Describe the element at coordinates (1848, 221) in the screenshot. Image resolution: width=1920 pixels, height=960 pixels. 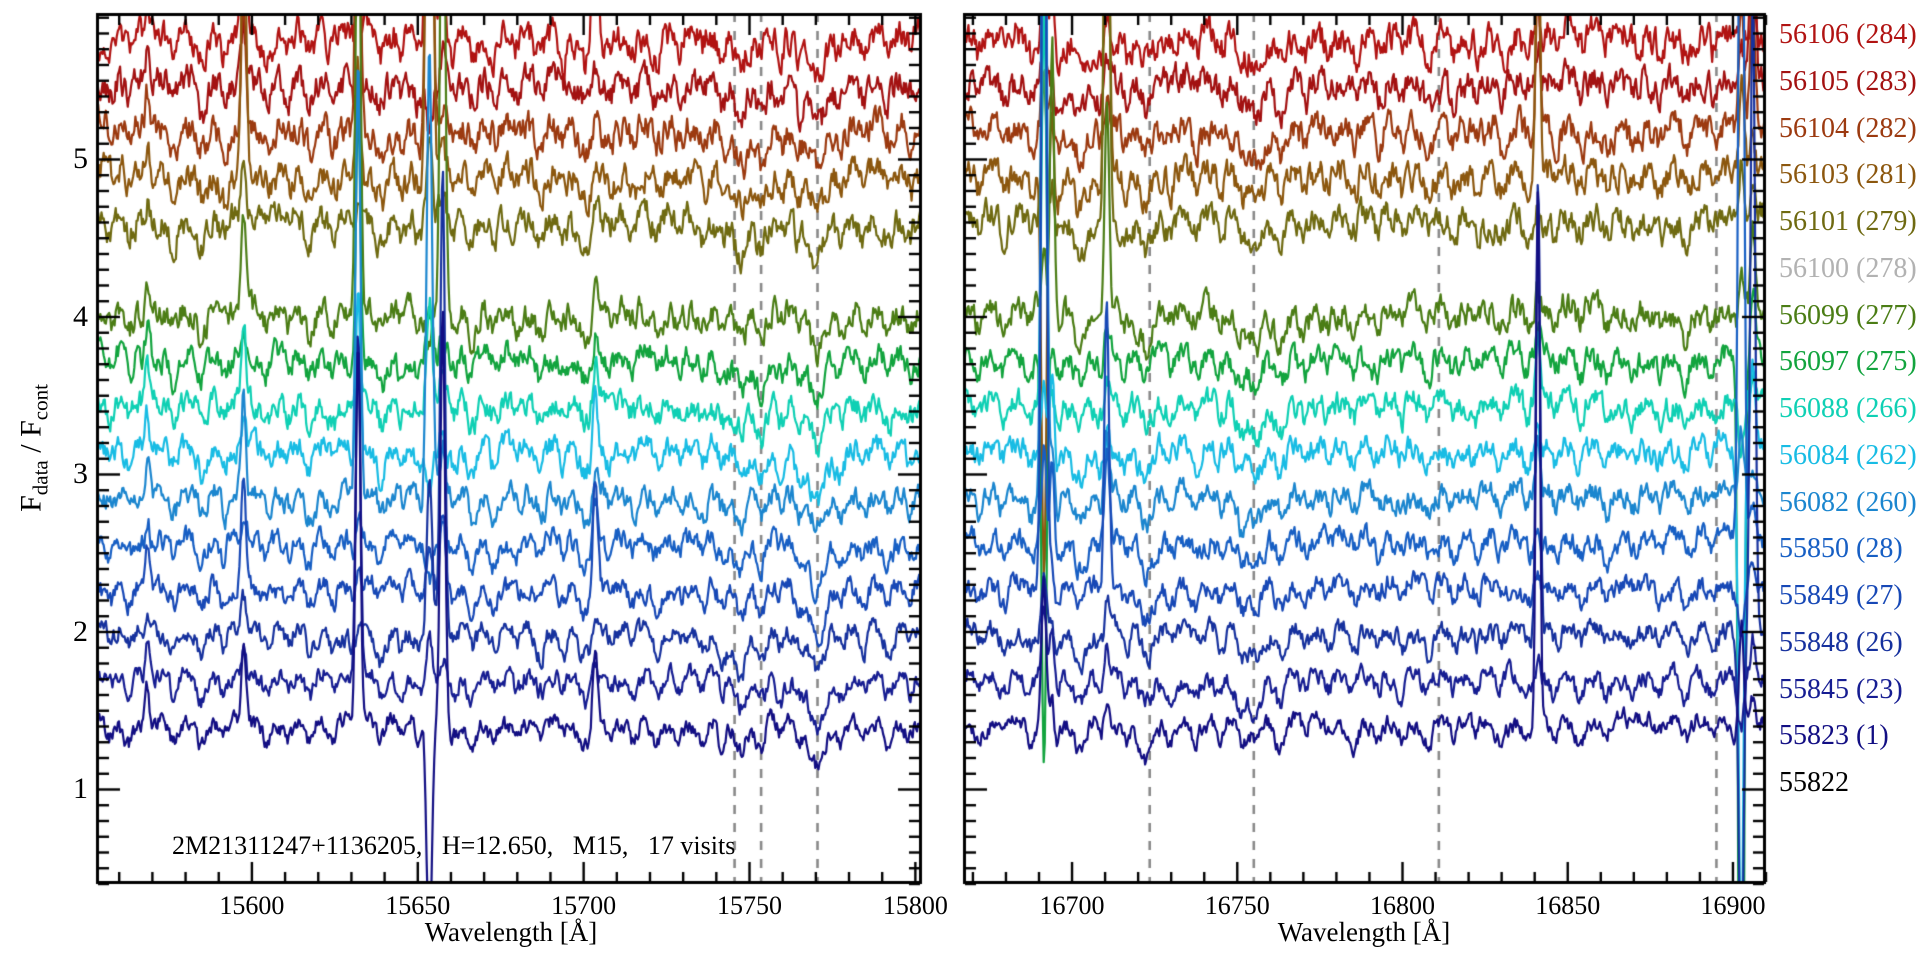
I see `visit-label: 56101 (279)` at that location.